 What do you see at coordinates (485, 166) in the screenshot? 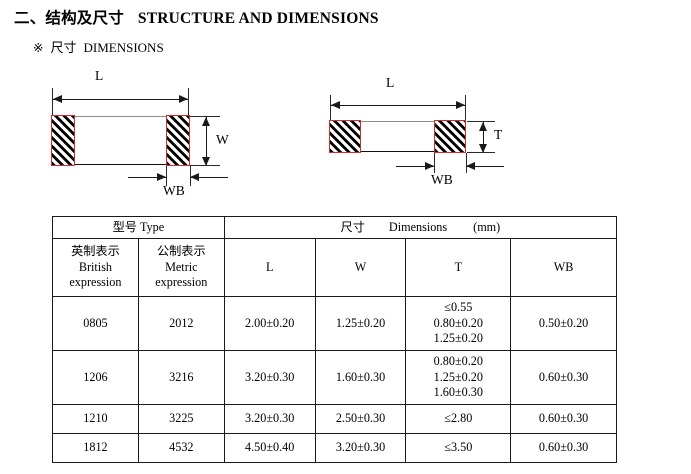
I see `dim-line-WB-right-side` at bounding box center [485, 166].